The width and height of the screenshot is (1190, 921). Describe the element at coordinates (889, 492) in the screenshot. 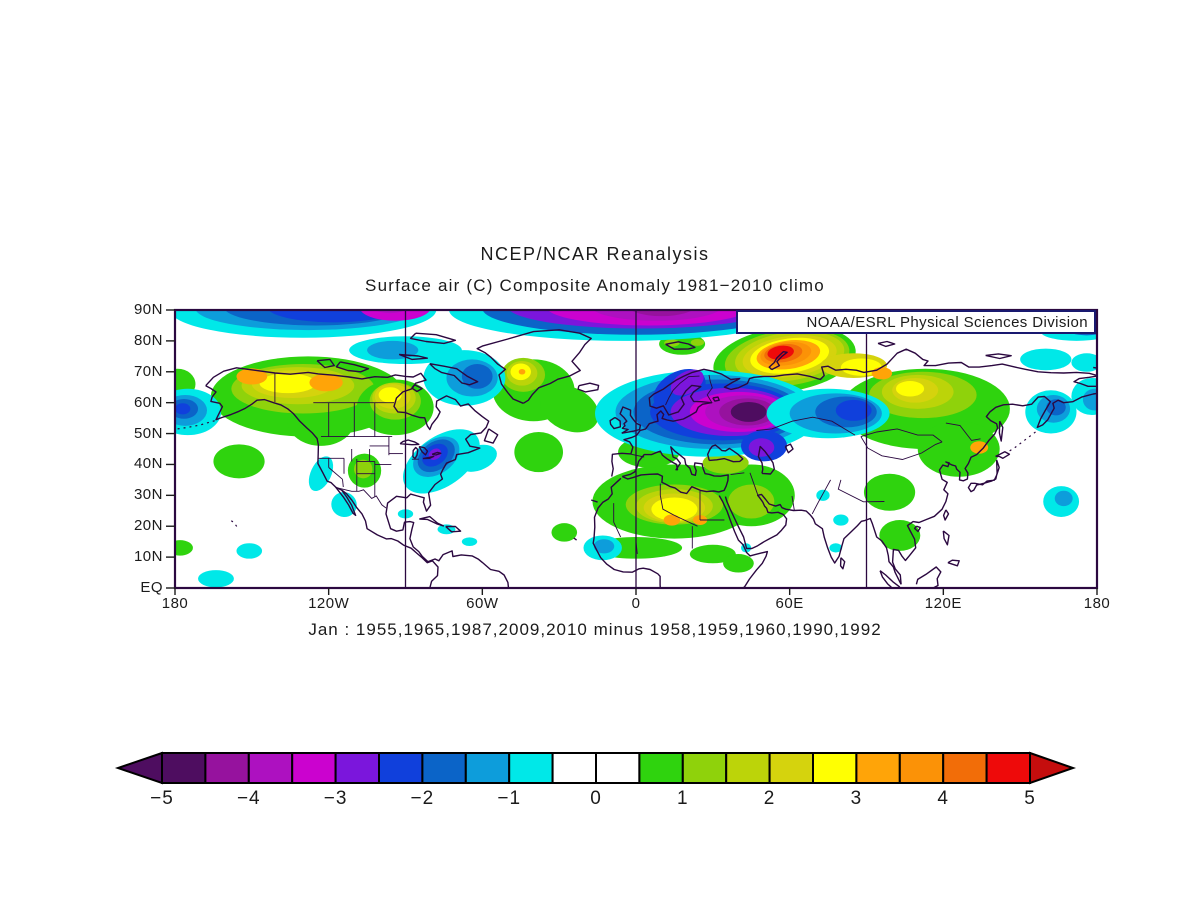

I see `anomaly-china-warm-green` at that location.